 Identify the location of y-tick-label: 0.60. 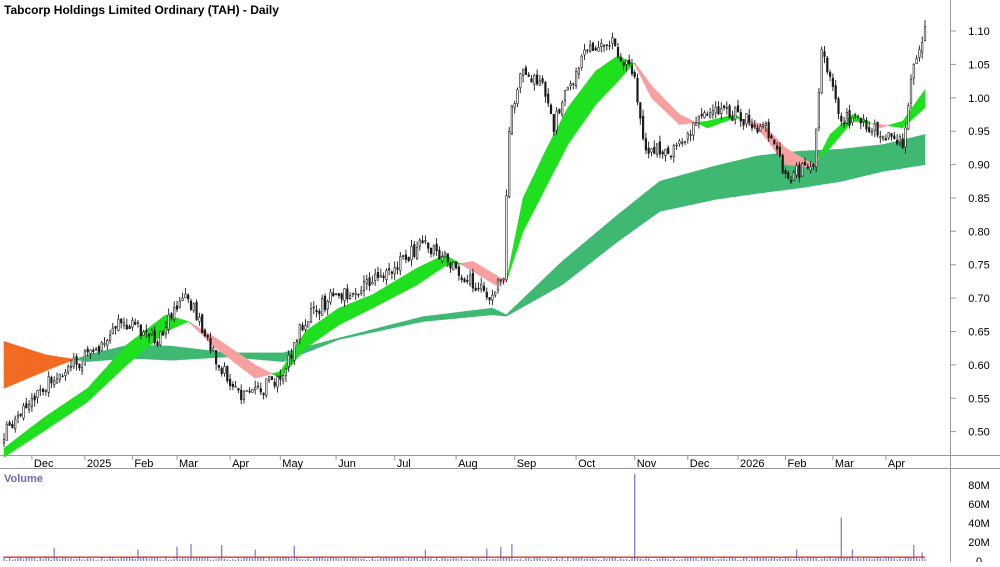
(978, 366).